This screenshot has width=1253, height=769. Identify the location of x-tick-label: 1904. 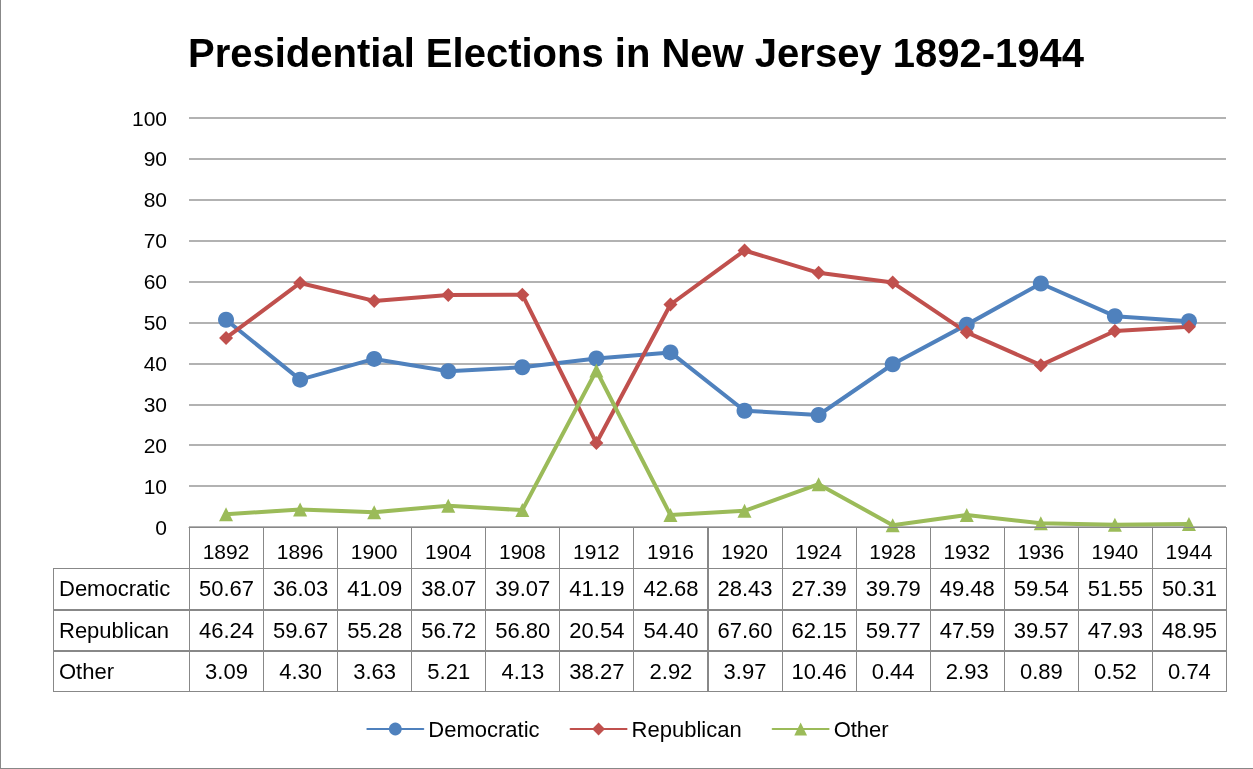
(448, 551).